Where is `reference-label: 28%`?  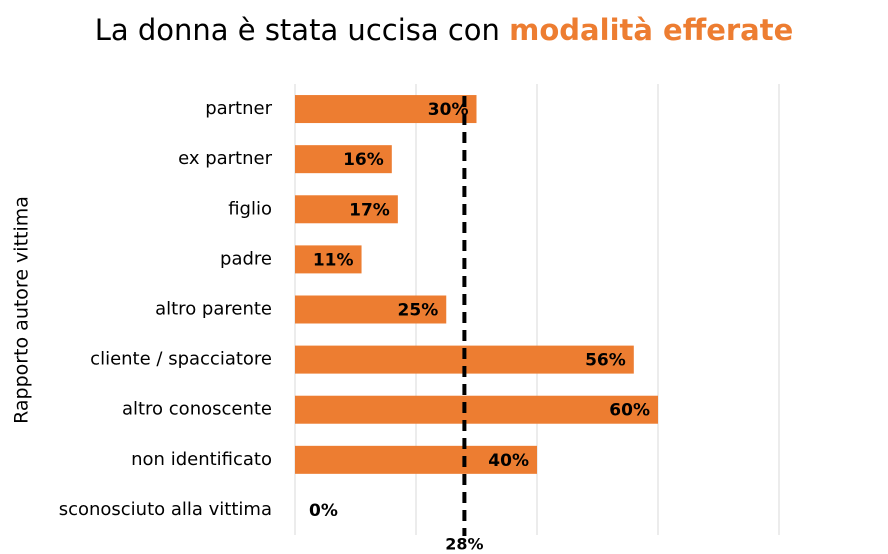 reference-label: 28% is located at coordinates (464, 544).